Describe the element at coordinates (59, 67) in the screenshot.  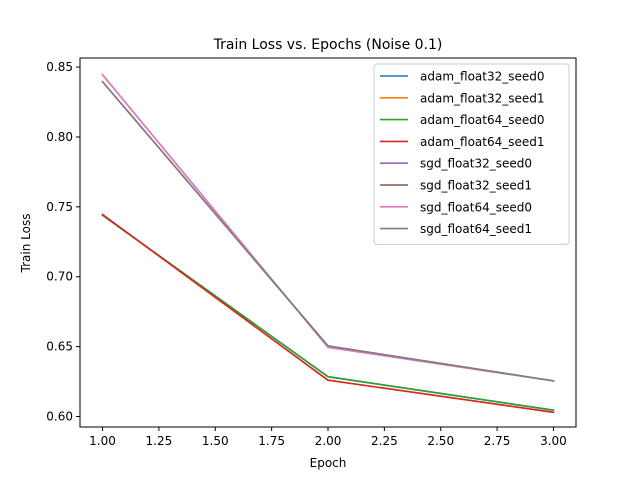
I see `y-tick-label: 0.85` at that location.